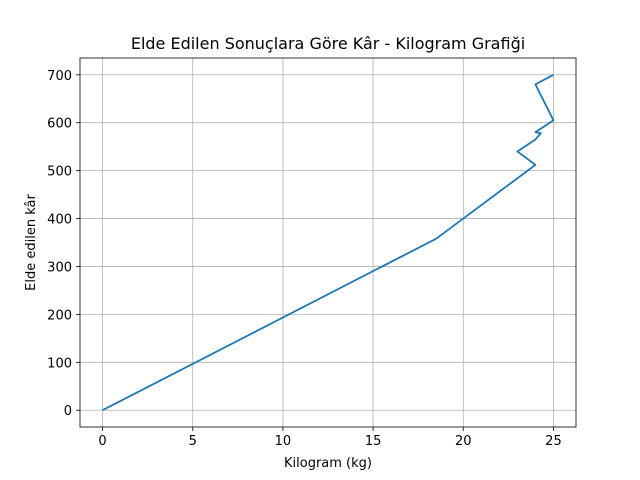  What do you see at coordinates (59, 124) in the screenshot?
I see `y-tick-label: 600` at bounding box center [59, 124].